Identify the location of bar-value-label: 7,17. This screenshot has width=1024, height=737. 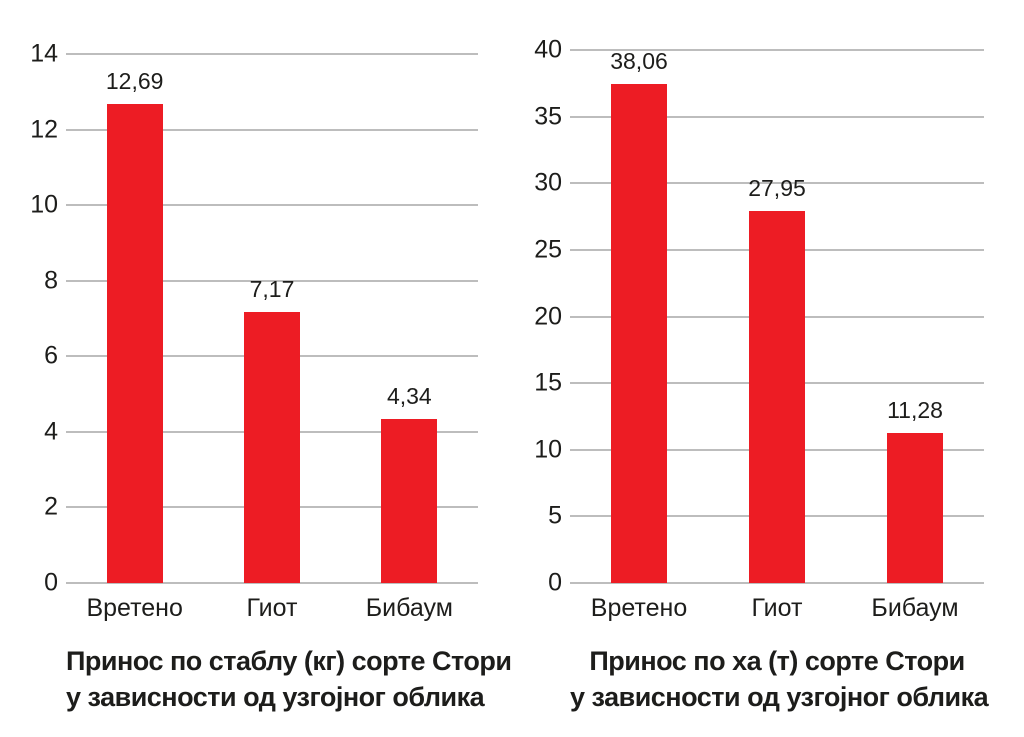
(272, 289).